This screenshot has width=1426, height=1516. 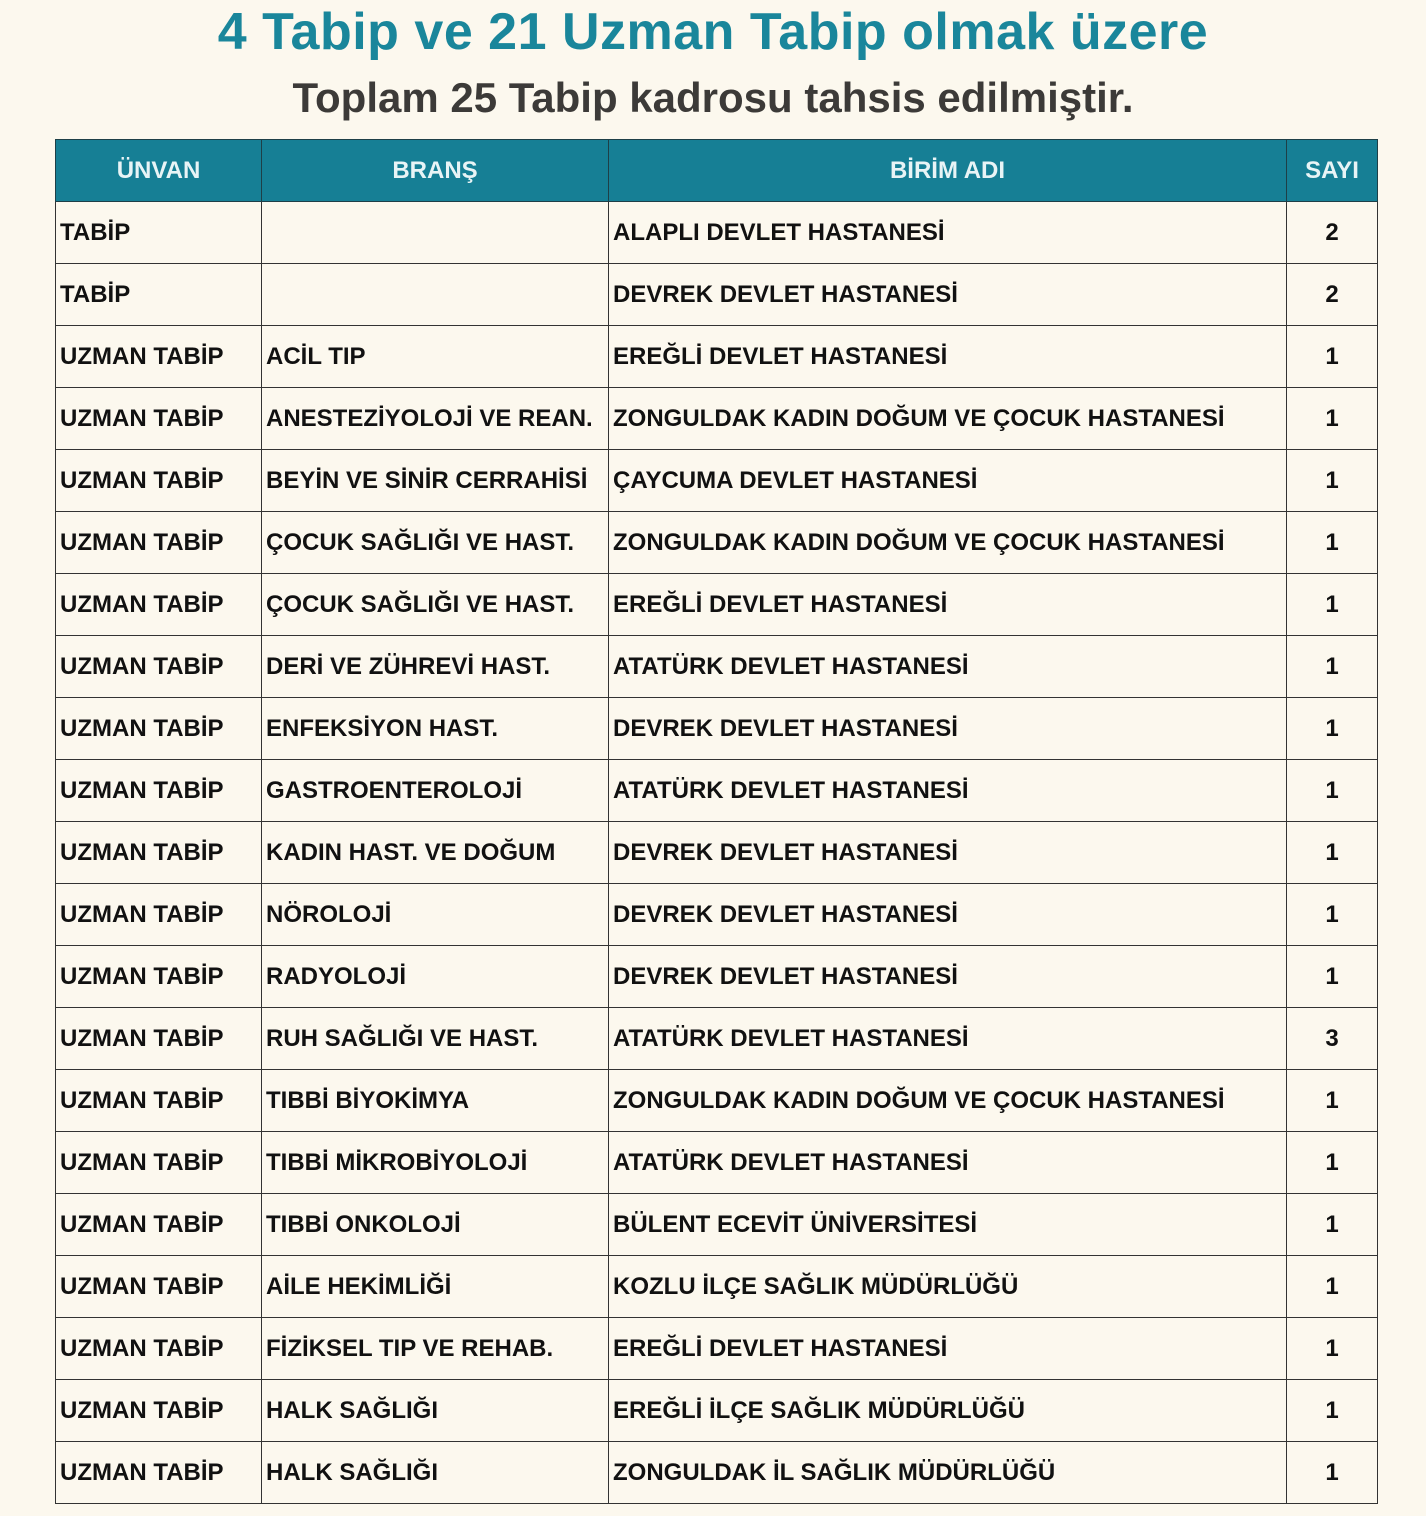 I want to click on column-header-sayi: SAYI, so click(x=1332, y=170).